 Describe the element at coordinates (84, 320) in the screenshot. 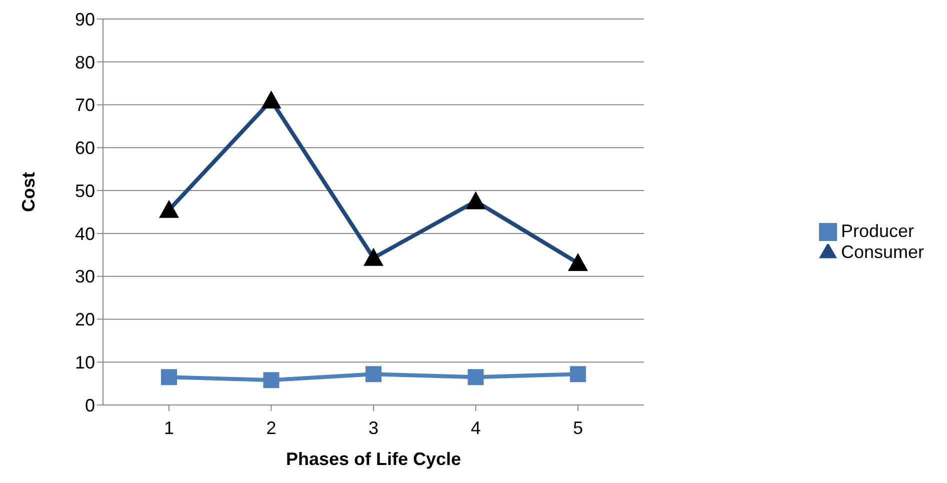

I see `y-tick-label: 20` at that location.